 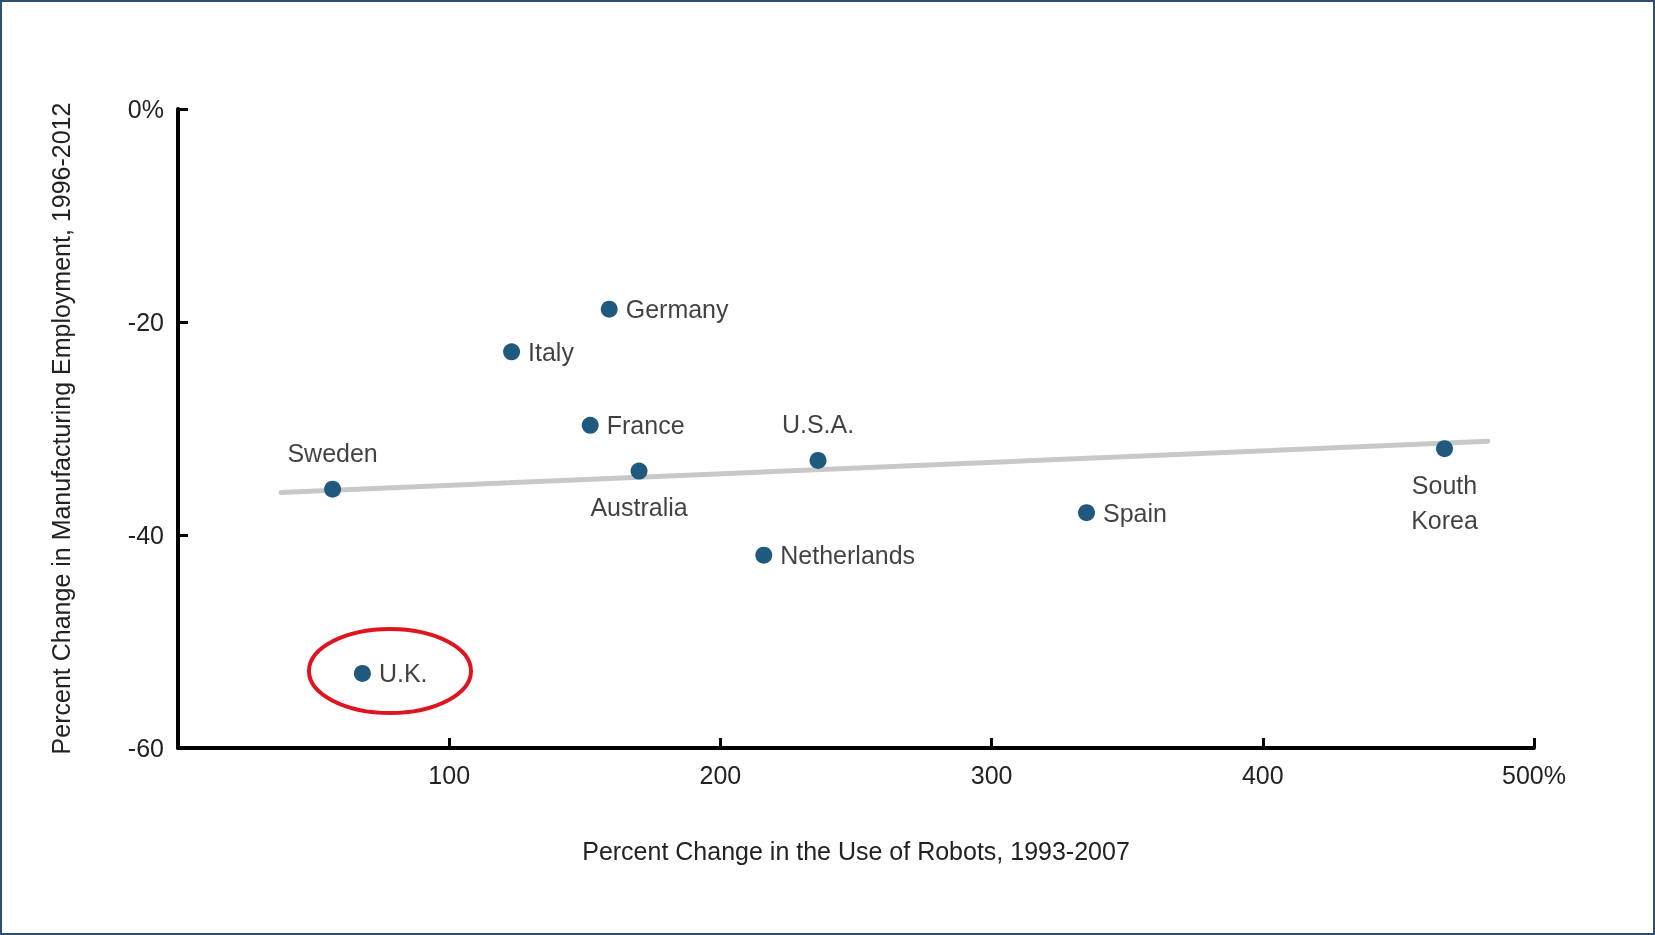 What do you see at coordinates (60, 428) in the screenshot?
I see `y-axis-title: Percent Change in Manufacturing Employment, 1996-2012` at bounding box center [60, 428].